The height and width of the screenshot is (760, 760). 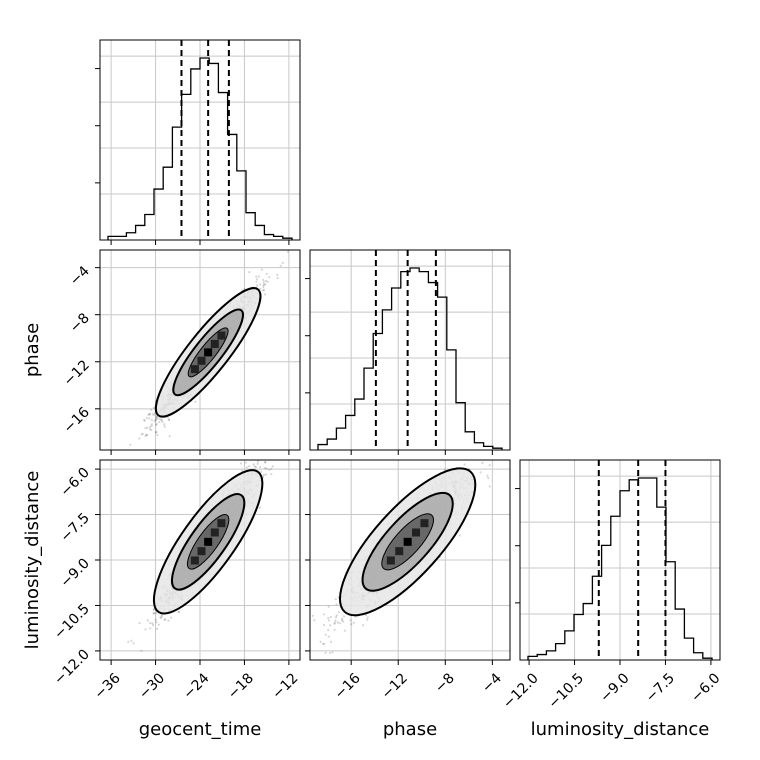 I want to click on y-tick-label: −6.0, so click(x=74, y=482).